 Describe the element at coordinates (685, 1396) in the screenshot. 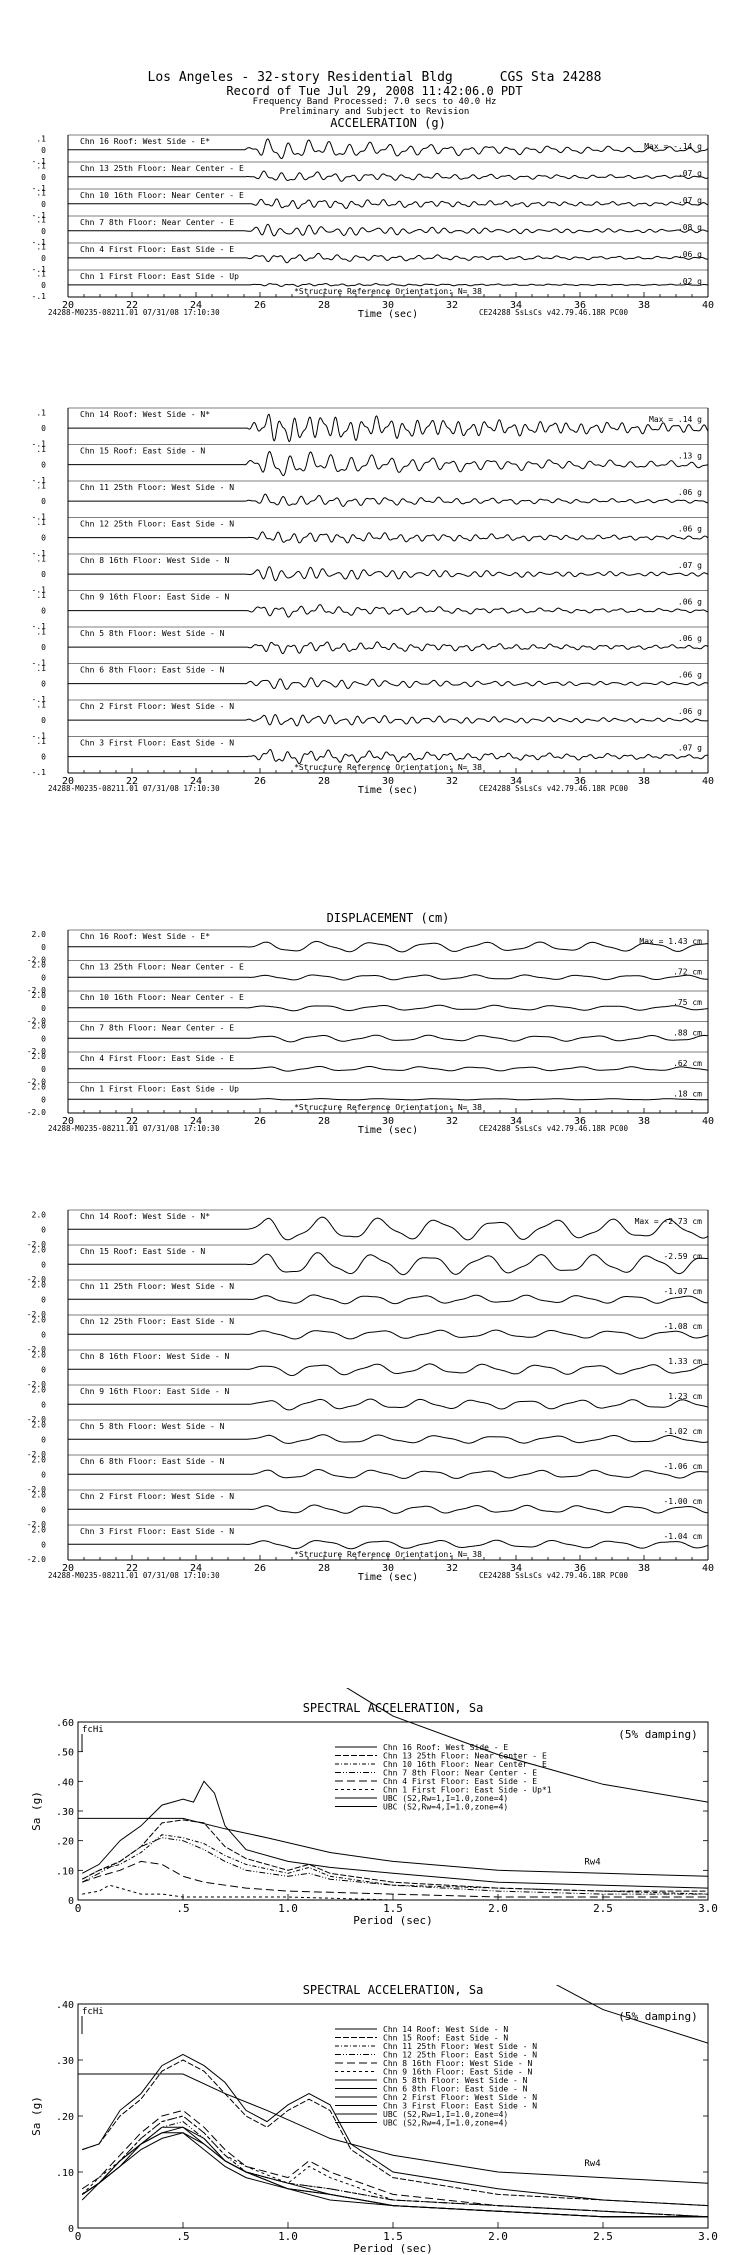

I see `max-value-label: 1.23 cm` at that location.